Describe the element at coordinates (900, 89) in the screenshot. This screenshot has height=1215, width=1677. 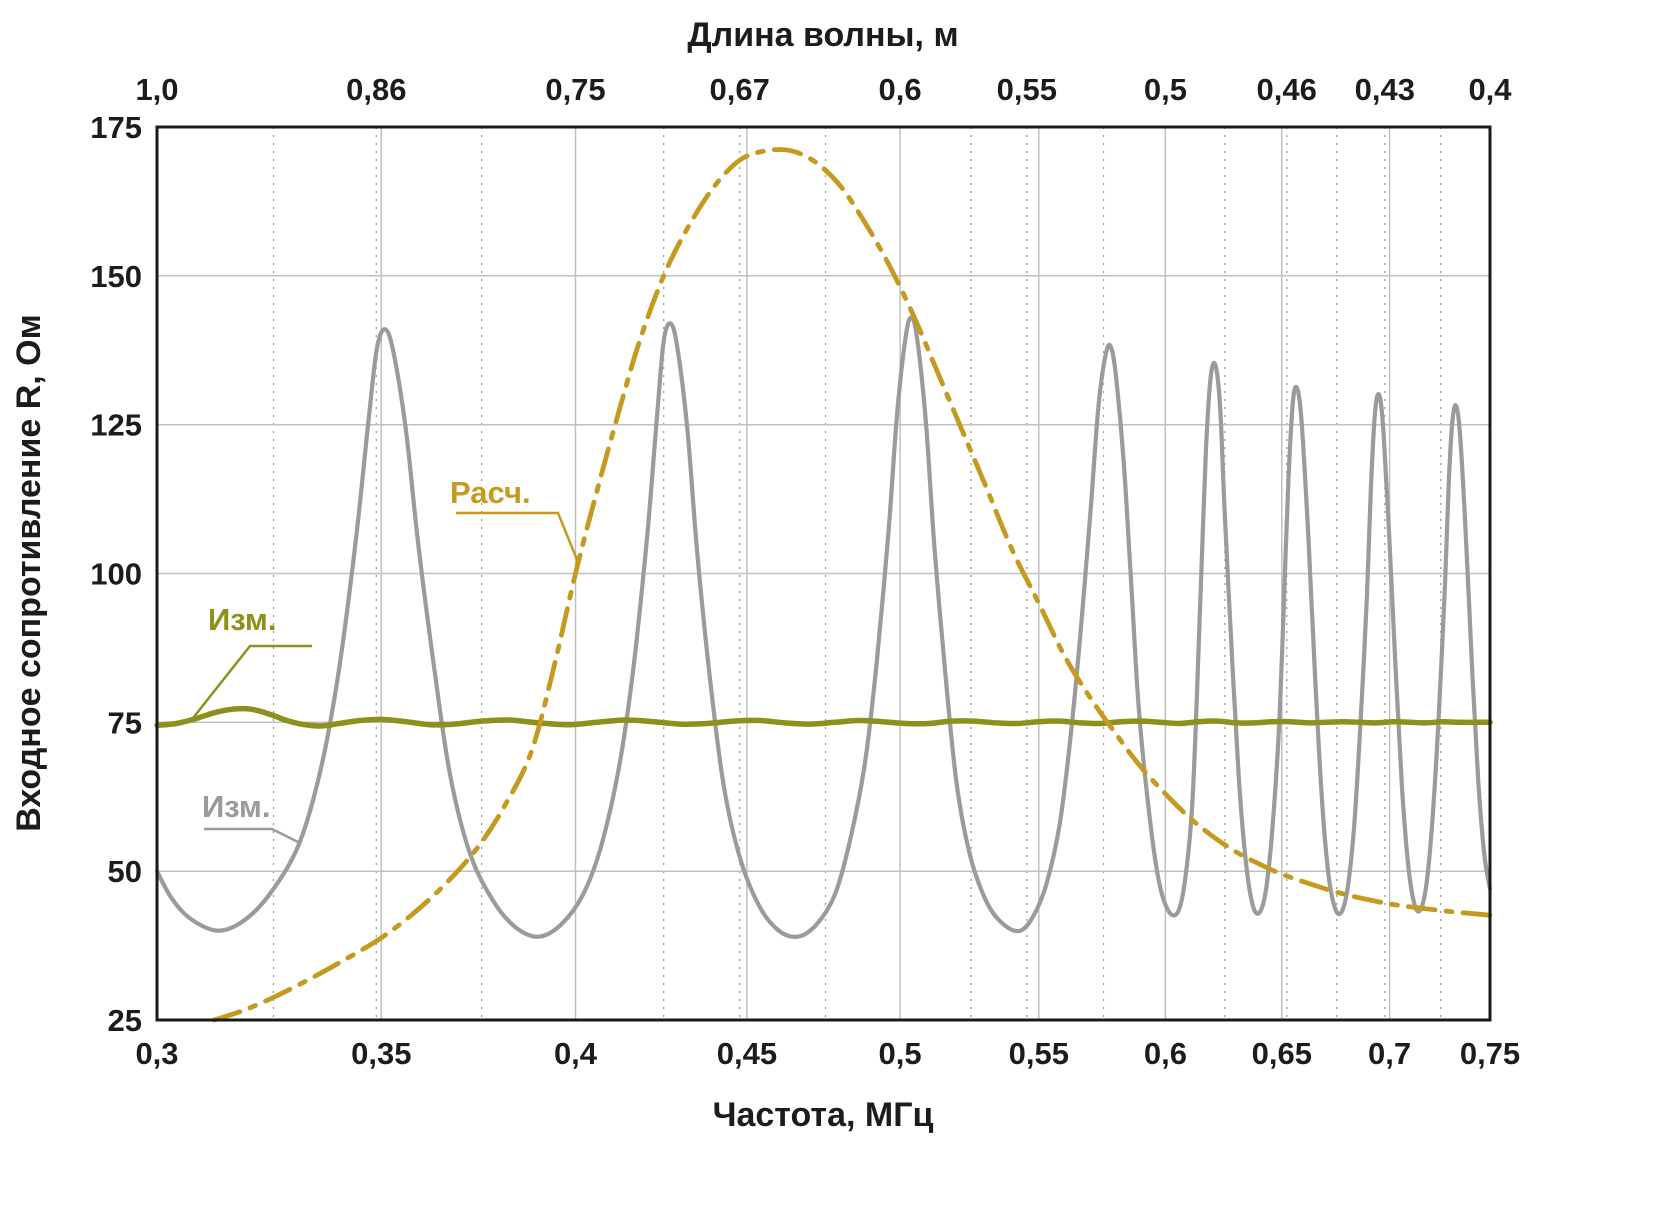
I see `top-tick-label: 0,6` at that location.